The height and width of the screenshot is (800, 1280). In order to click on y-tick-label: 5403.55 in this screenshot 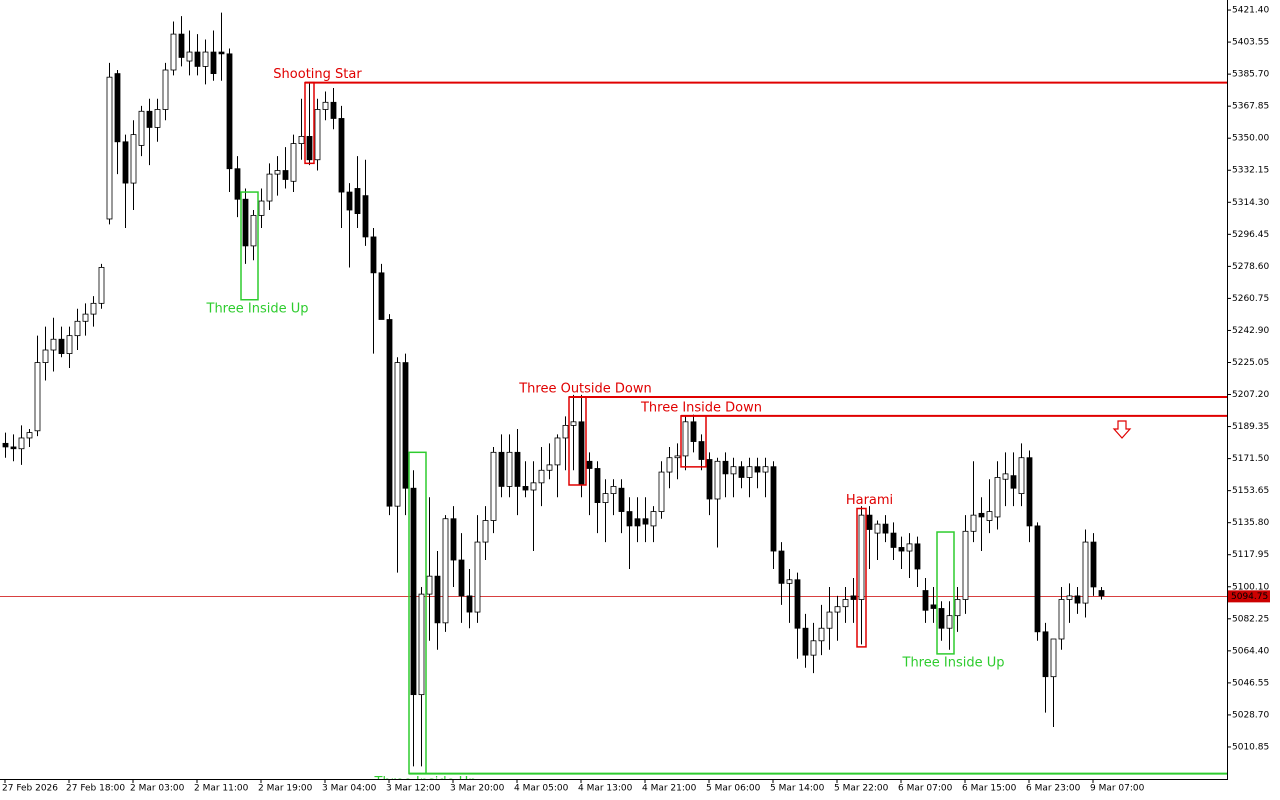, I will do `click(1250, 43)`.